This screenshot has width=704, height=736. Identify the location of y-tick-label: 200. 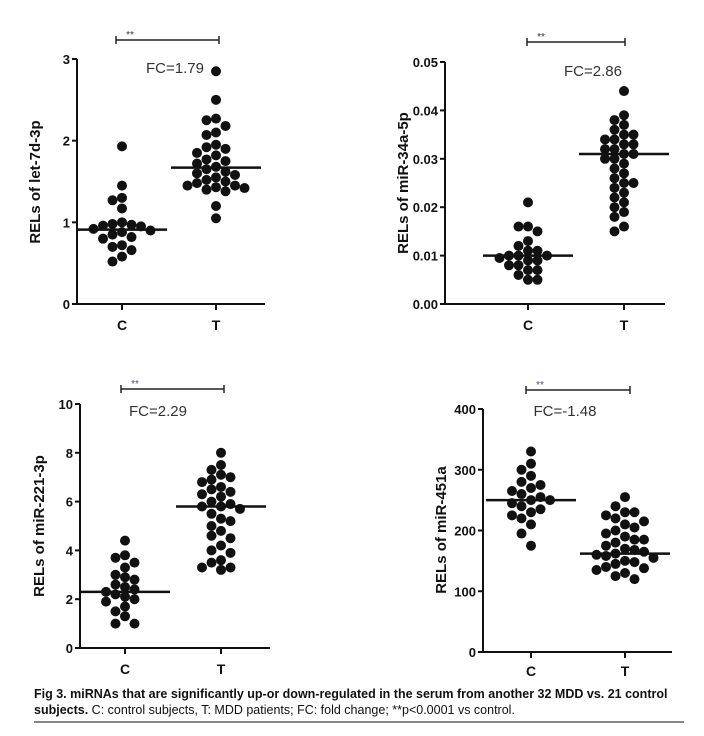
(465, 531).